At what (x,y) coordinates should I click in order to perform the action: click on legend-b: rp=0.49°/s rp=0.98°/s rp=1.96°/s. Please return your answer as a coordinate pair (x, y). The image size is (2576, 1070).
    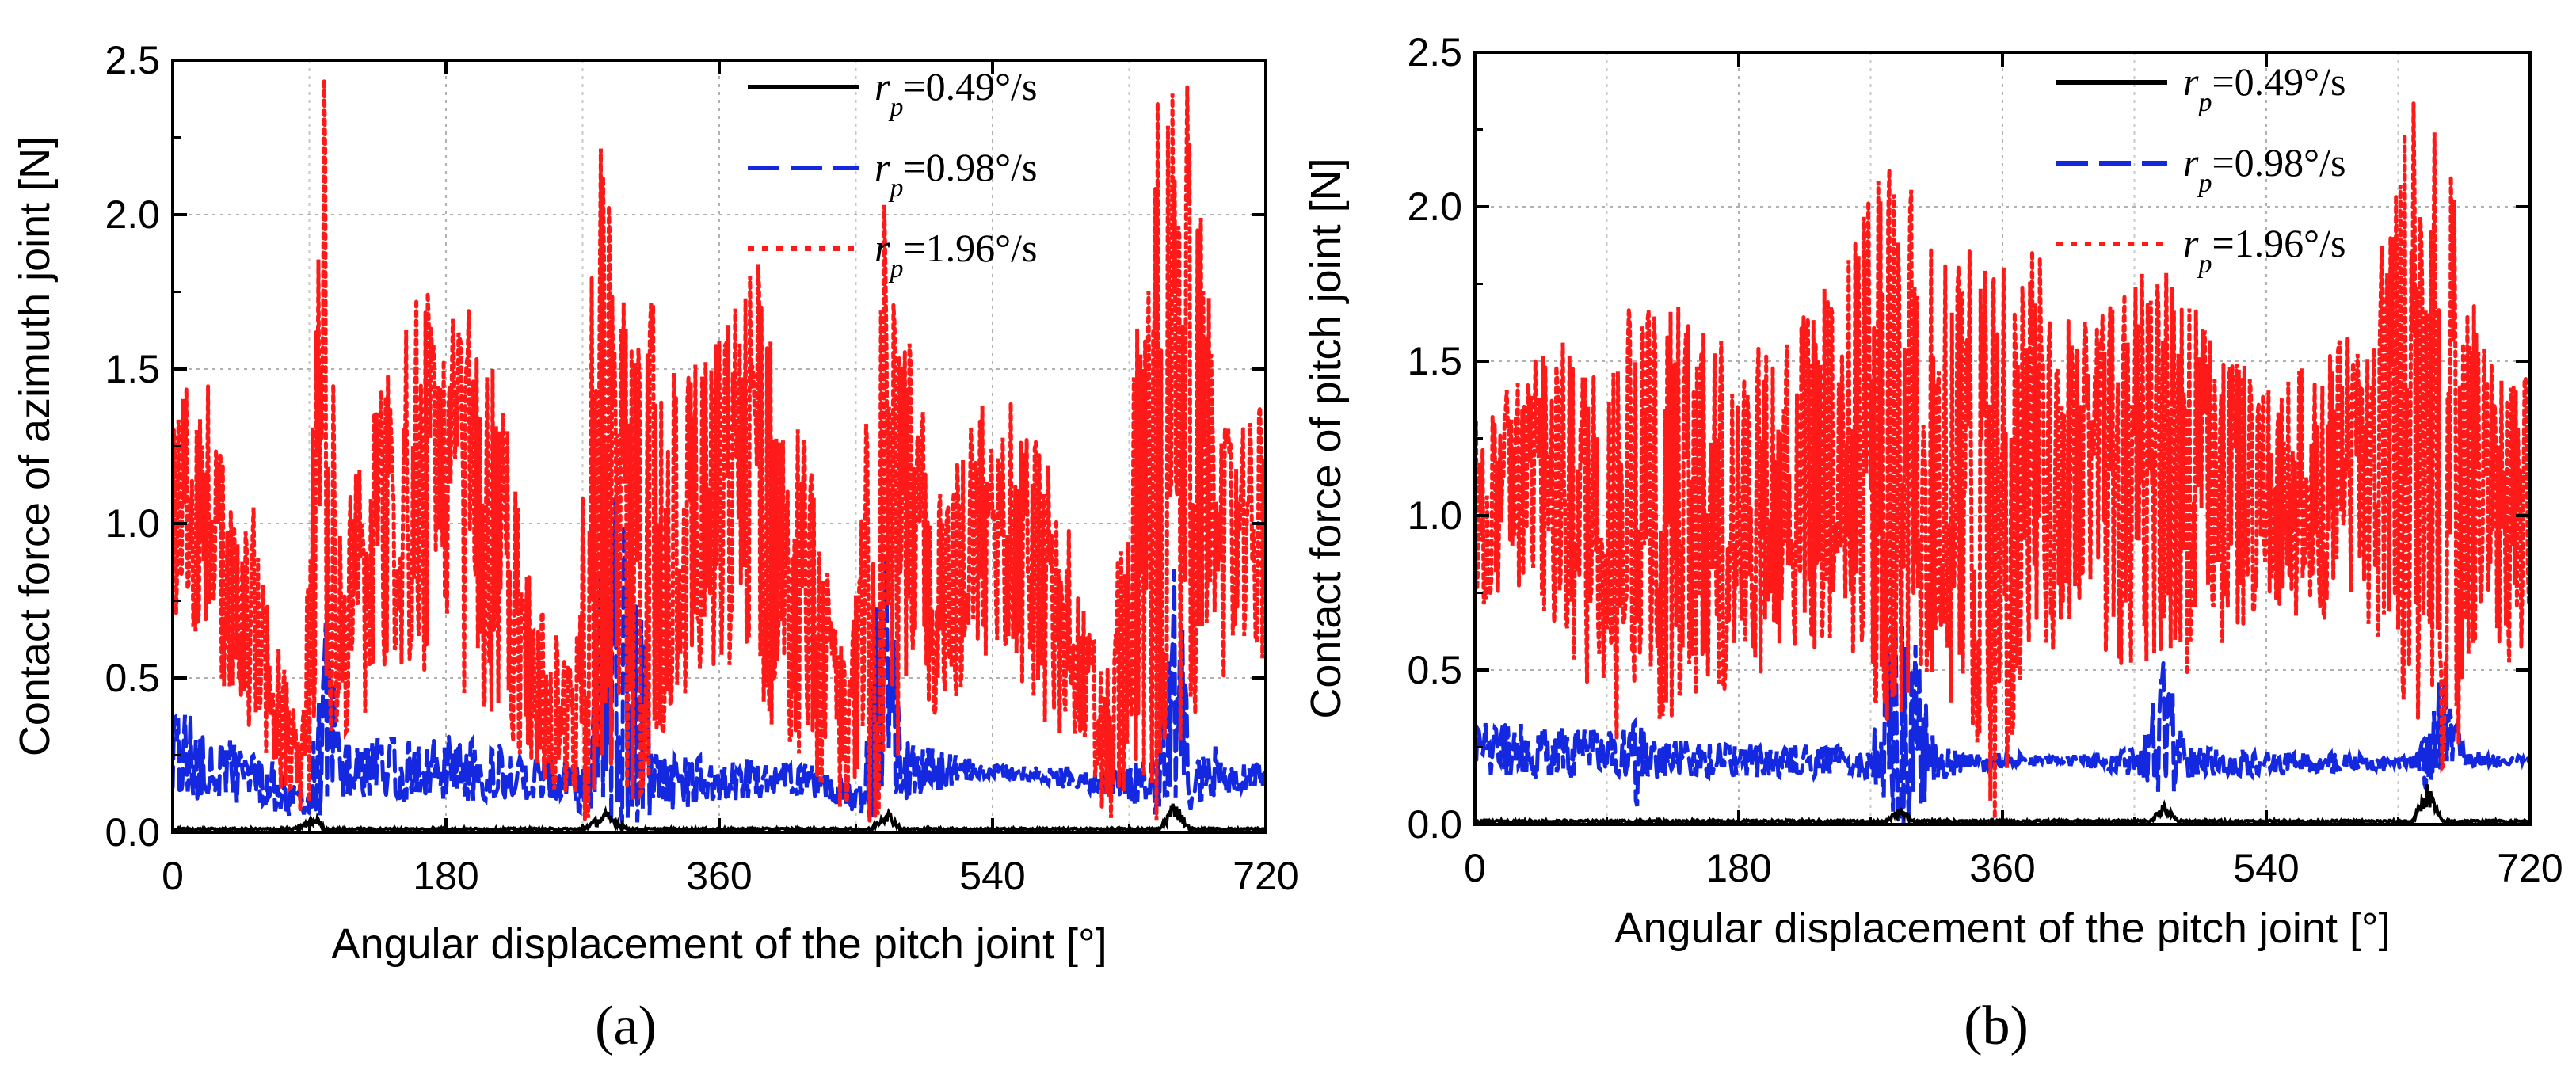
    Looking at the image, I should click on (2201, 169).